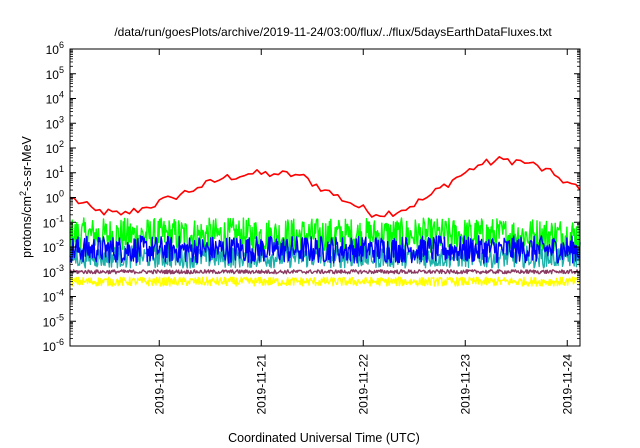  I want to click on y-axis-label-prefix: protons/cm, so click(27, 227).